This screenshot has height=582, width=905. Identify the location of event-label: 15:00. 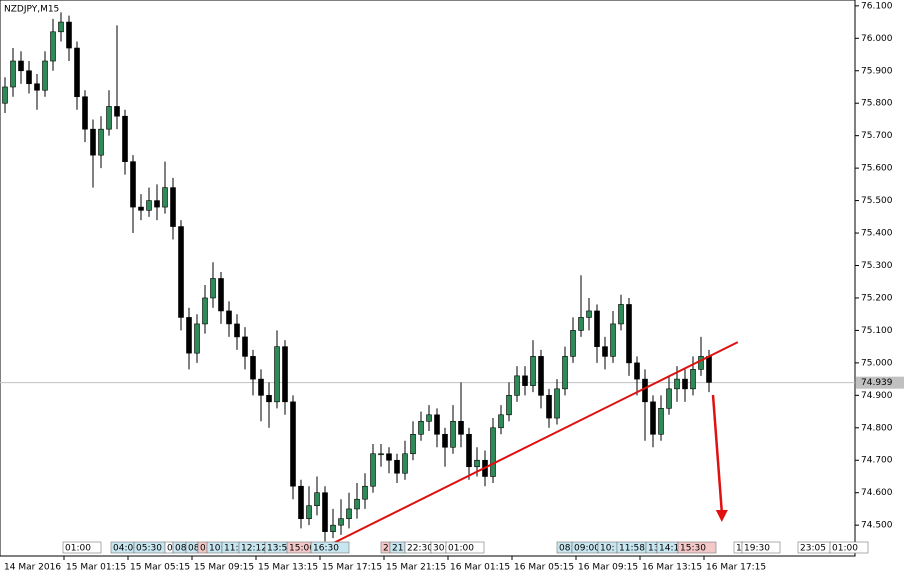
(302, 549).